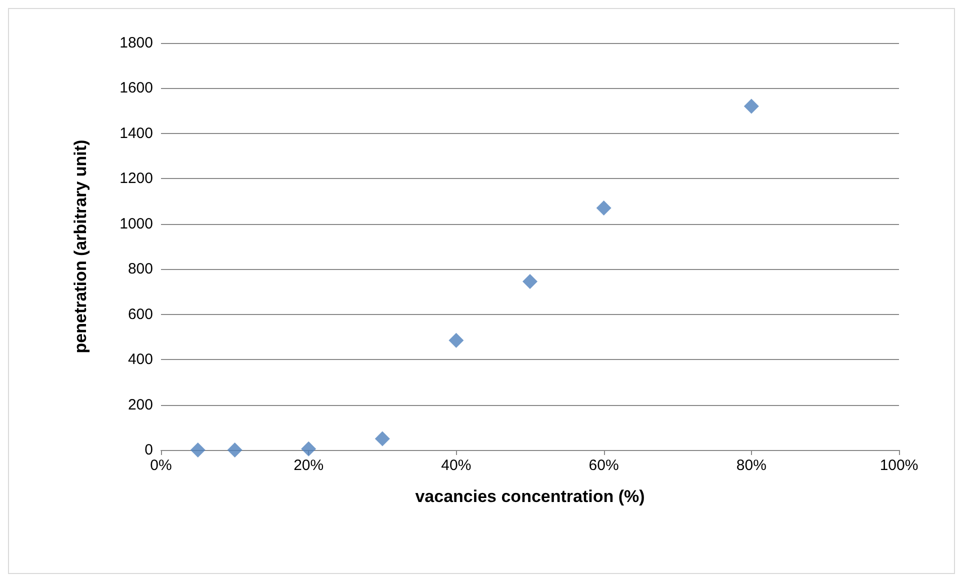 The image size is (963, 580). Describe the element at coordinates (140, 405) in the screenshot. I see `y-tick-label: 200` at that location.